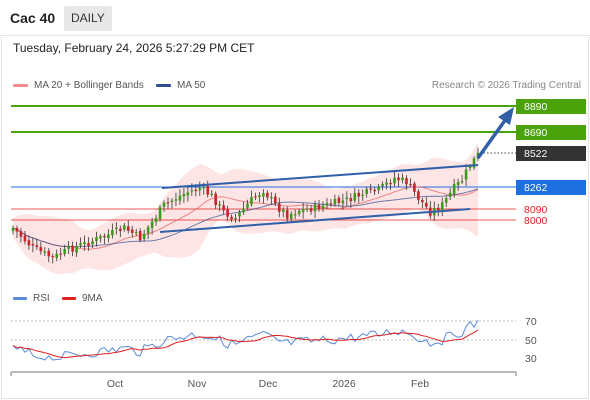 The width and height of the screenshot is (590, 400). Describe the element at coordinates (536, 133) in the screenshot. I see `level-label-8690: 8690` at that location.